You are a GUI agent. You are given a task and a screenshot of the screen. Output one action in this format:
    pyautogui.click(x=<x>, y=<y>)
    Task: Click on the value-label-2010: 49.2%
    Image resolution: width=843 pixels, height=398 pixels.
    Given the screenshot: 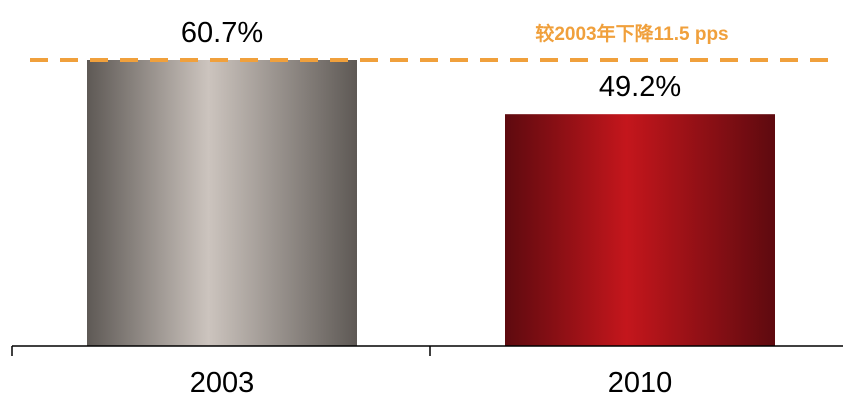 What is the action you would take?
    pyautogui.click(x=640, y=87)
    